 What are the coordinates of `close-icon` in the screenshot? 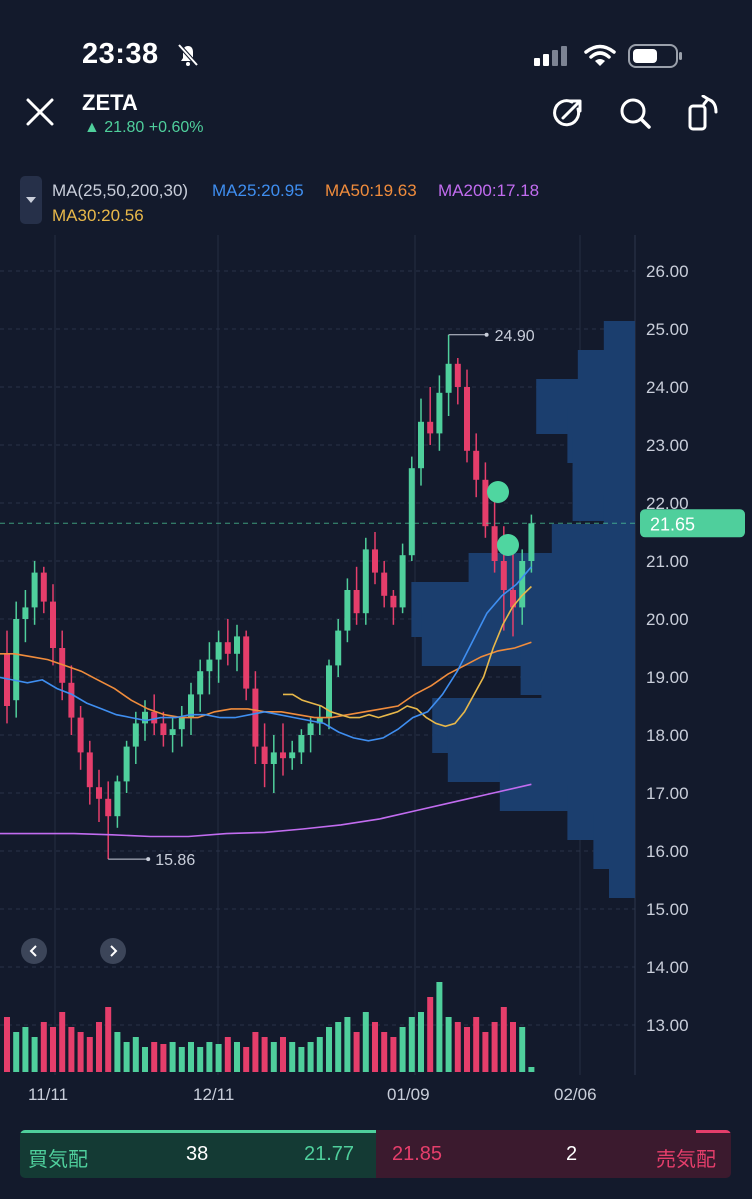 It's located at (40, 112).